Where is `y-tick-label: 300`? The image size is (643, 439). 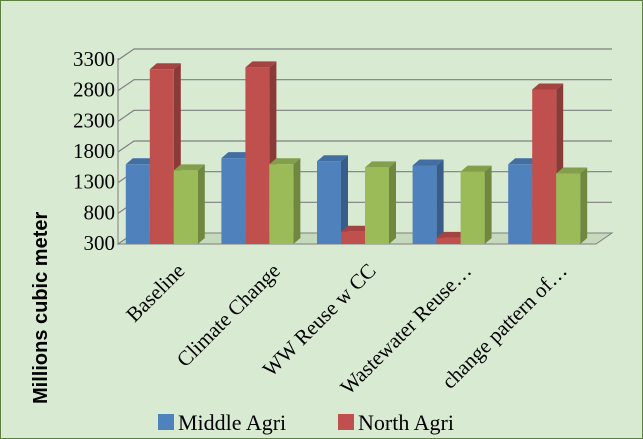 y-tick-label: 300 is located at coordinates (100, 243).